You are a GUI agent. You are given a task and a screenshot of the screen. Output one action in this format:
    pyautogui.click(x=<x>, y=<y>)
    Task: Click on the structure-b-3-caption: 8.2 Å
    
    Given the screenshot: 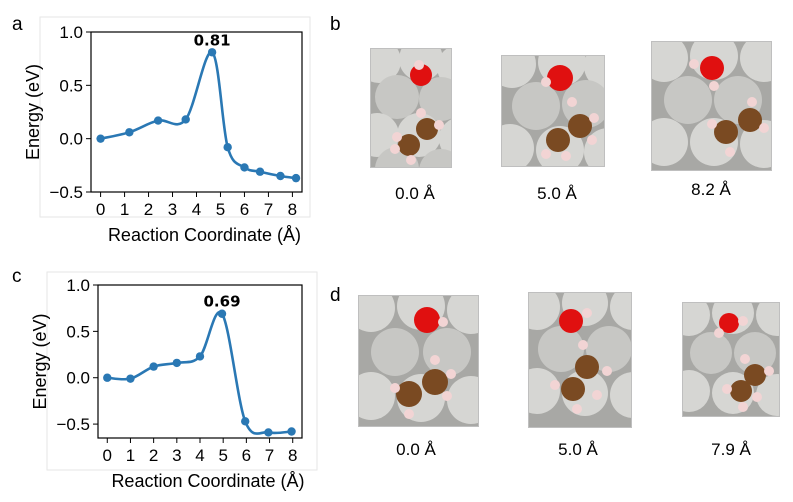 What is the action you would take?
    pyautogui.click(x=711, y=189)
    